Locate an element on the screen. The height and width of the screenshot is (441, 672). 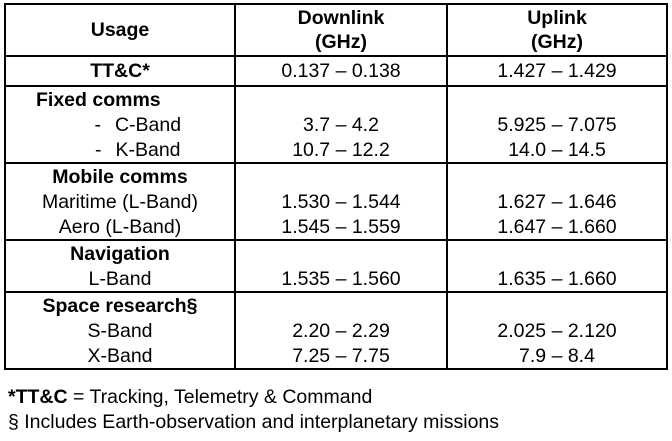
header-row: Usage Downlink (GHz) Uplink (GHz) is located at coordinates (336, 30).